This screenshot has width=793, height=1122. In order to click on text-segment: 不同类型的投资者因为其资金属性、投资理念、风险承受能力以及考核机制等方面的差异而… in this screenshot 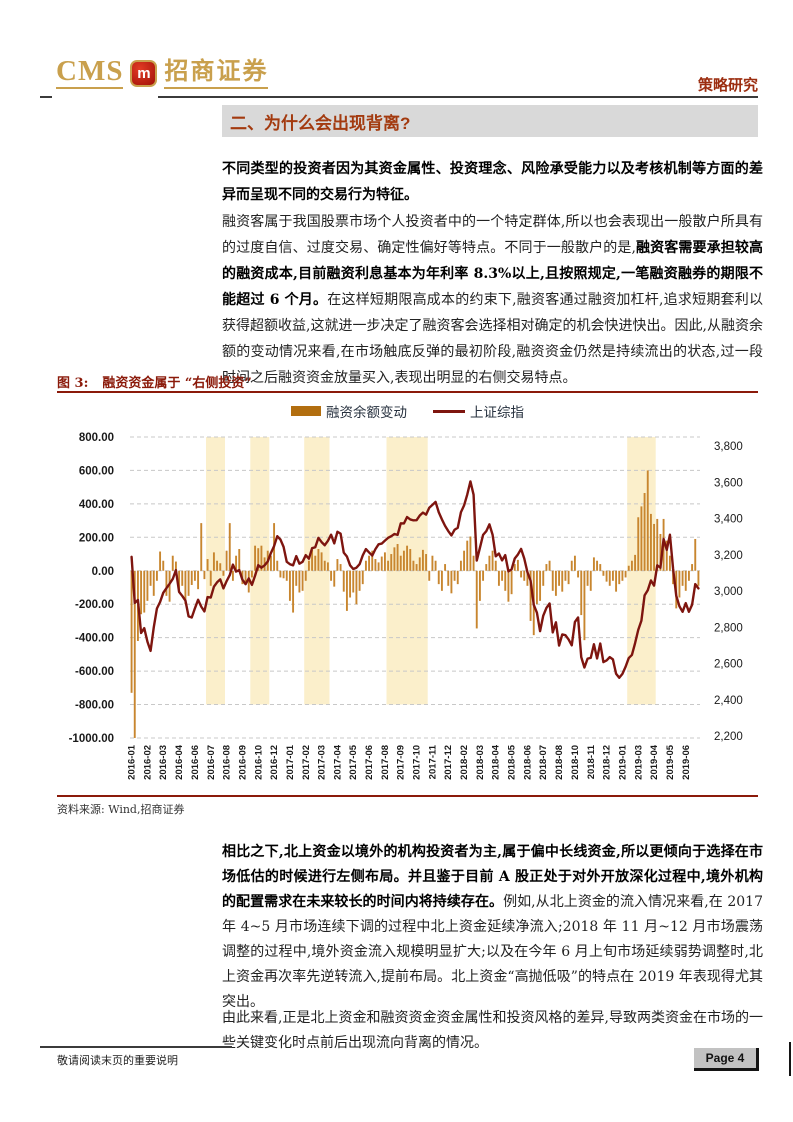, I will do `click(492, 182)`.